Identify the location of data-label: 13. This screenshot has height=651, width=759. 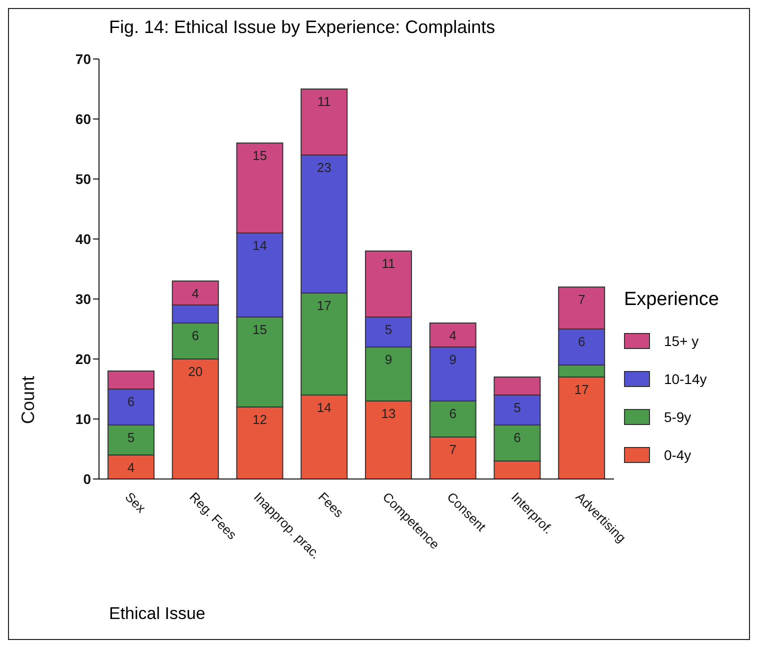
(388, 414).